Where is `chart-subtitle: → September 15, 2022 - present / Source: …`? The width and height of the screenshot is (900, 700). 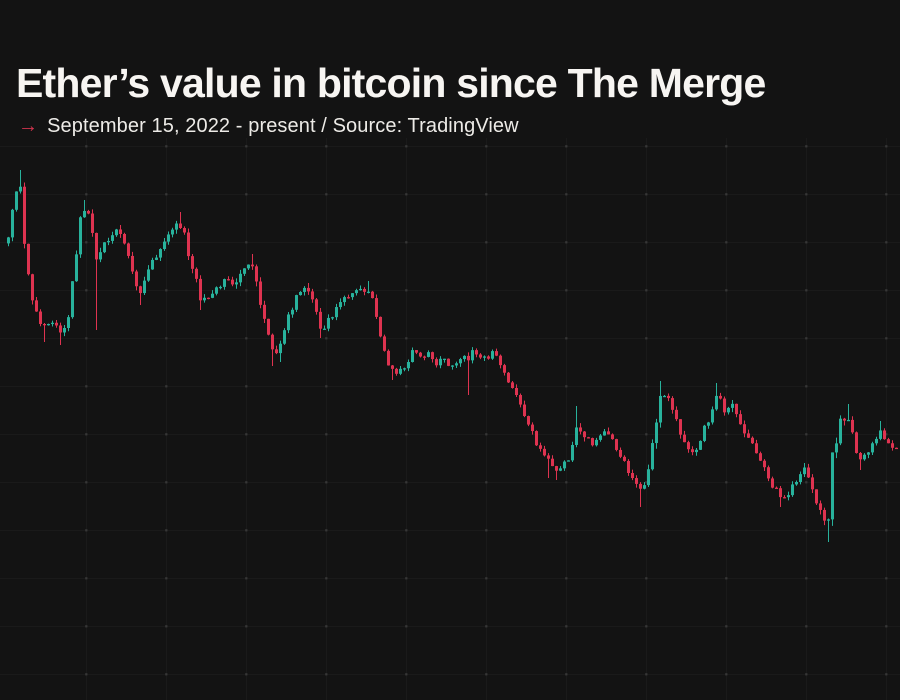
chart-subtitle: → September 15, 2022 - present / Source: … is located at coordinates (452, 126).